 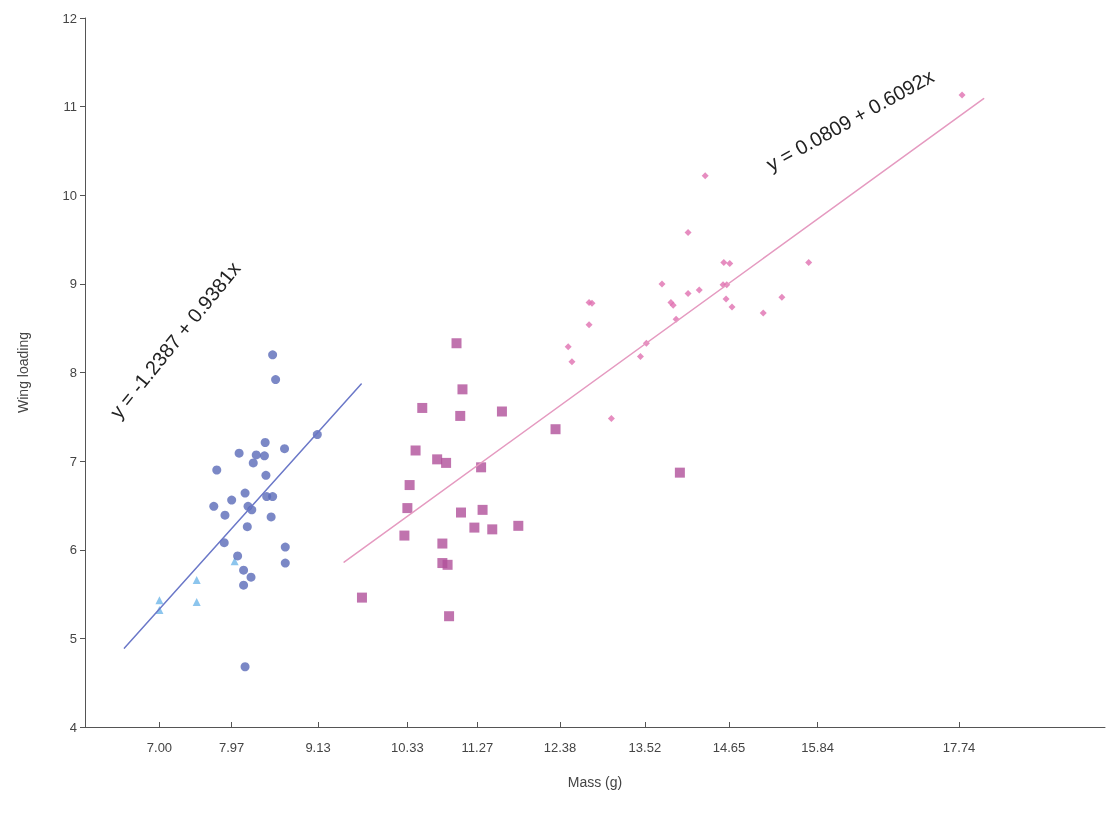 I want to click on y-axis-title: Wing loading, so click(x=23, y=372).